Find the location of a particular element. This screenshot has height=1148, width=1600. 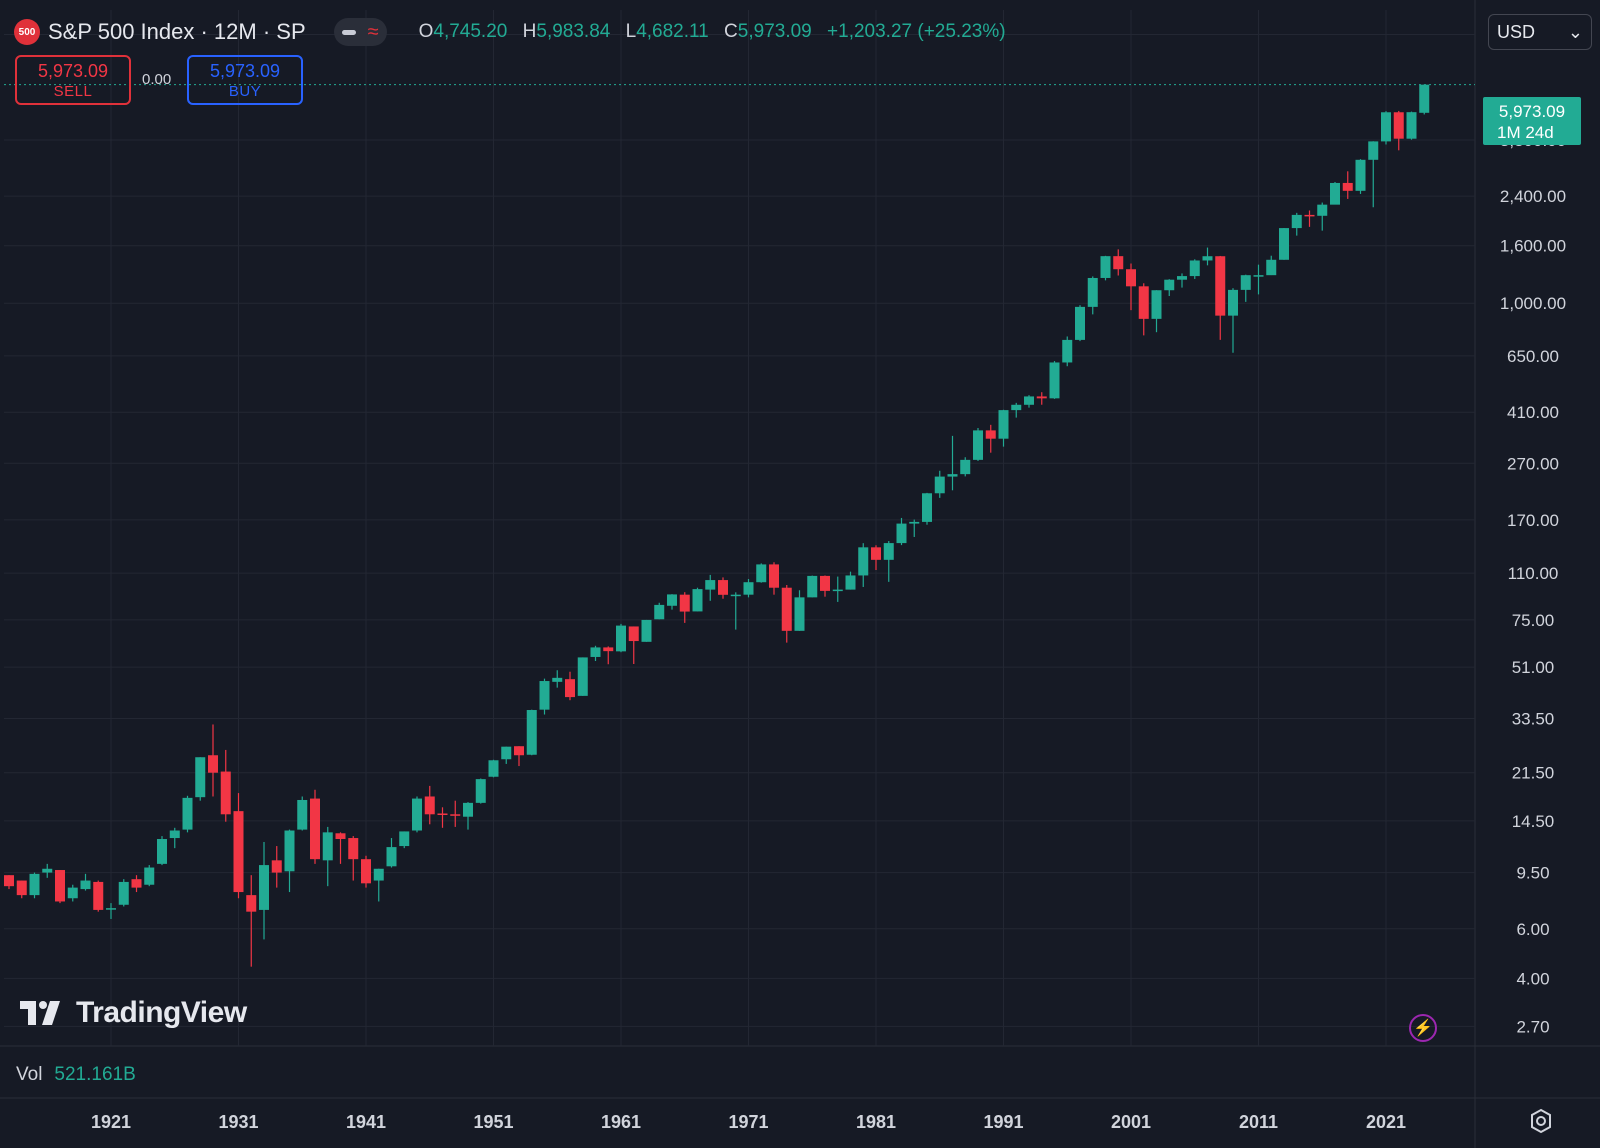

symbol-title: S&P 500 Index · 12M · SP is located at coordinates (177, 31).